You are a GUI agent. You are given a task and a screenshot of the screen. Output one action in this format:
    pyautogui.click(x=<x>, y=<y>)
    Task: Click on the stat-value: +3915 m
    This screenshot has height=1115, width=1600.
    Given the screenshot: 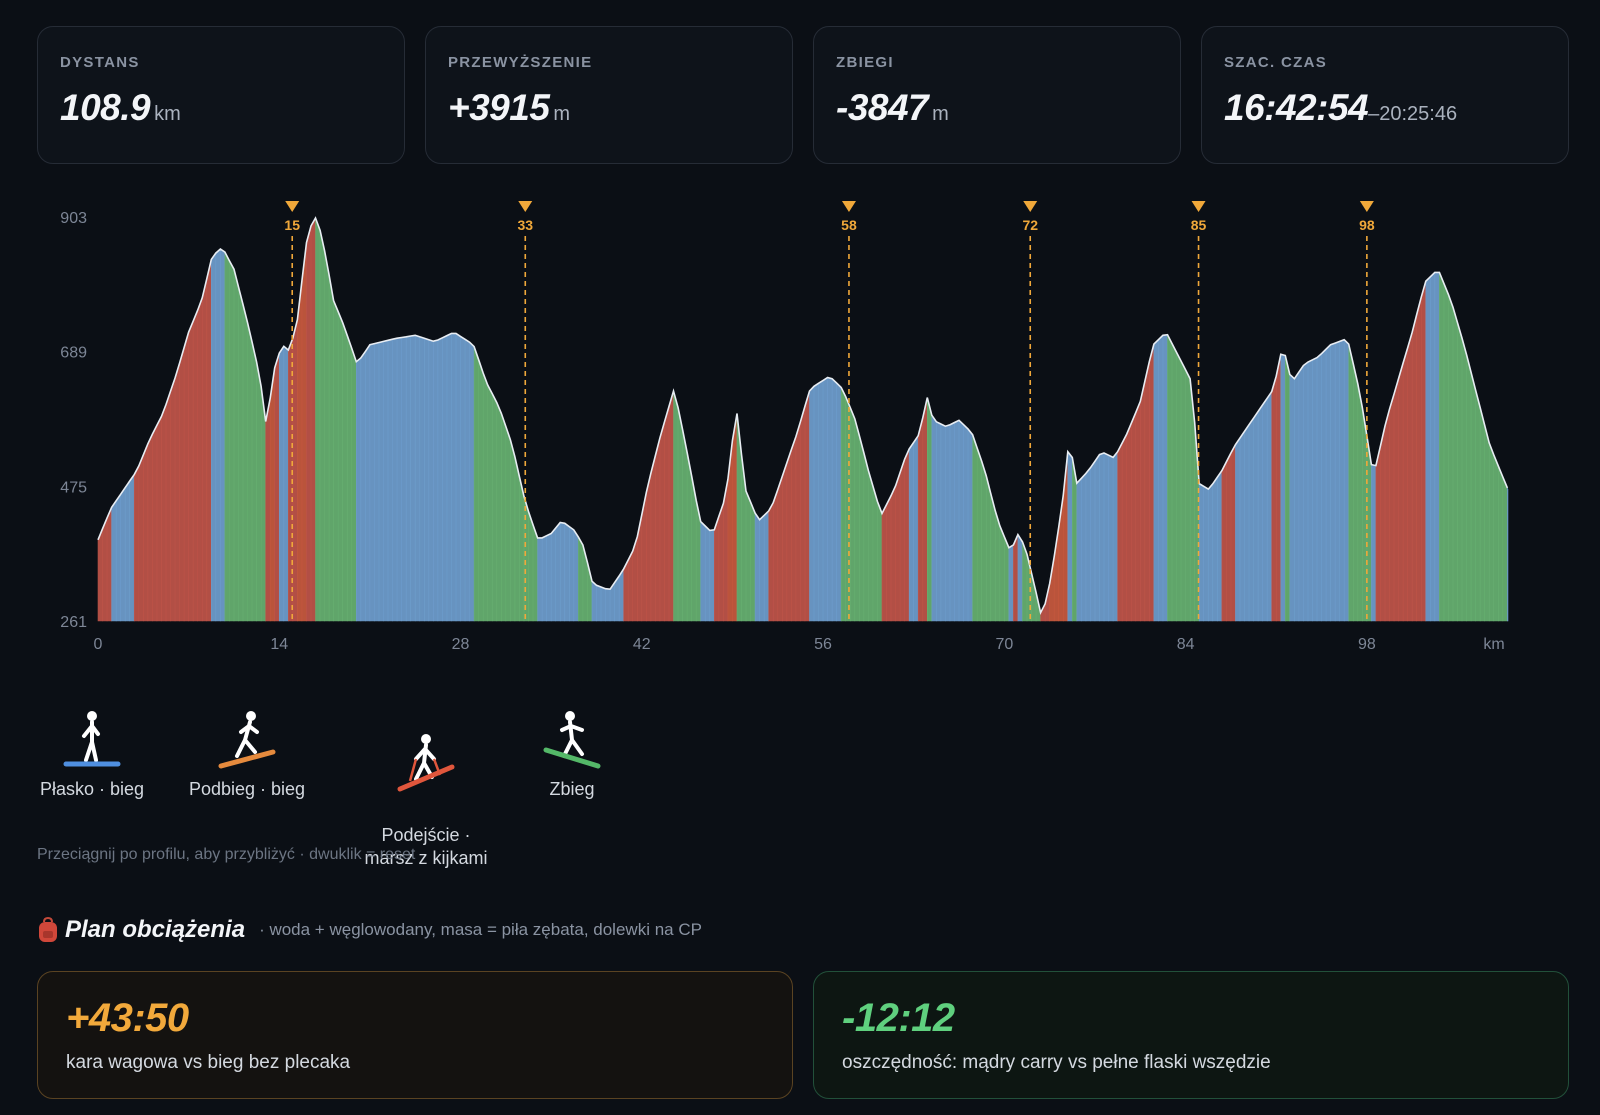 What is the action you would take?
    pyautogui.click(x=509, y=108)
    